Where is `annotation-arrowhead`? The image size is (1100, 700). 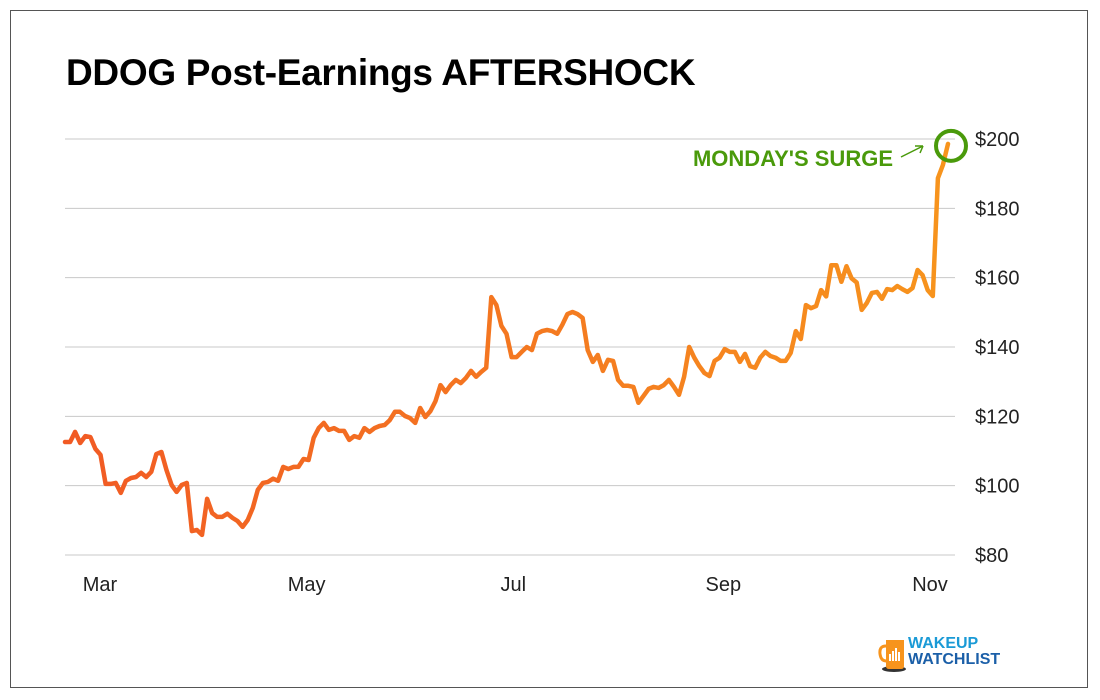 annotation-arrowhead is located at coordinates (919, 149).